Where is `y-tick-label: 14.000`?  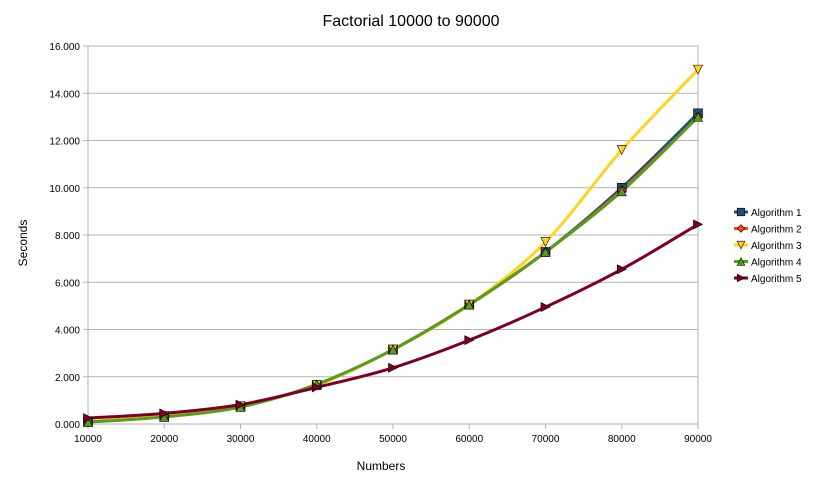
y-tick-label: 14.000 is located at coordinates (64, 94).